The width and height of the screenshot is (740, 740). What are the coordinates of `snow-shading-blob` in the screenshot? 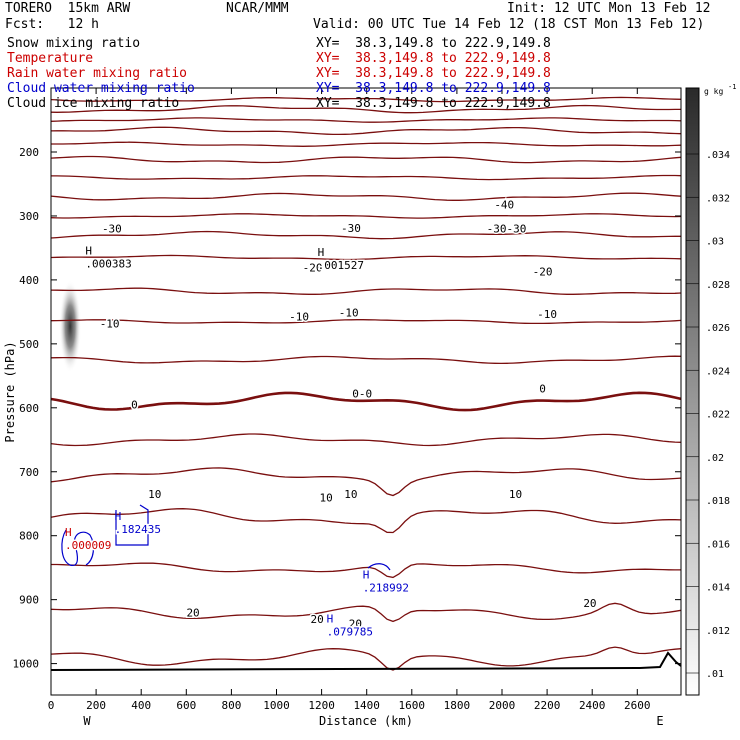 It's located at (70, 326).